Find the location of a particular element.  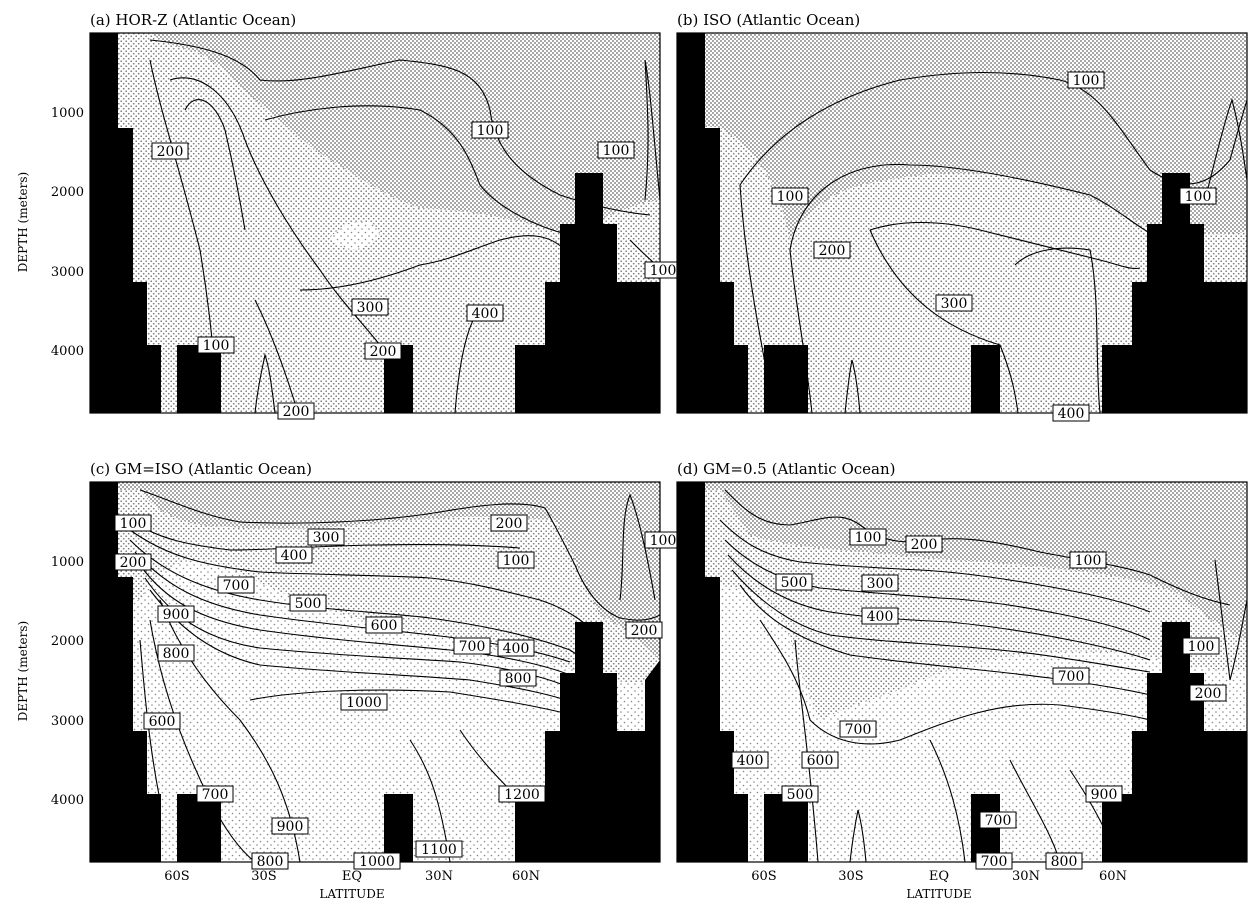

panel-a-contour-labels: 200 100 100 100 300 400 100 200 200 is located at coordinates (416, 270).